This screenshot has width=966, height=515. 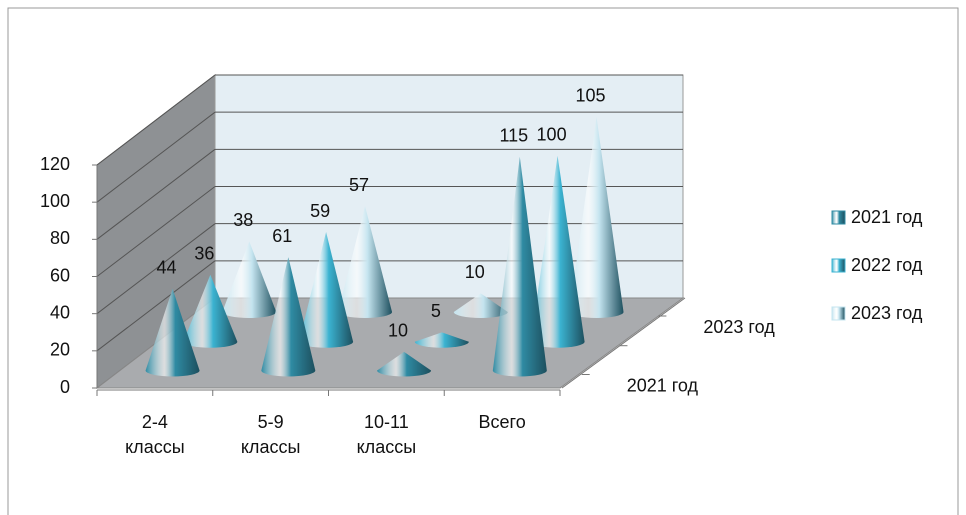 What do you see at coordinates (320, 211) in the screenshot?
I see `value-label: 59` at bounding box center [320, 211].